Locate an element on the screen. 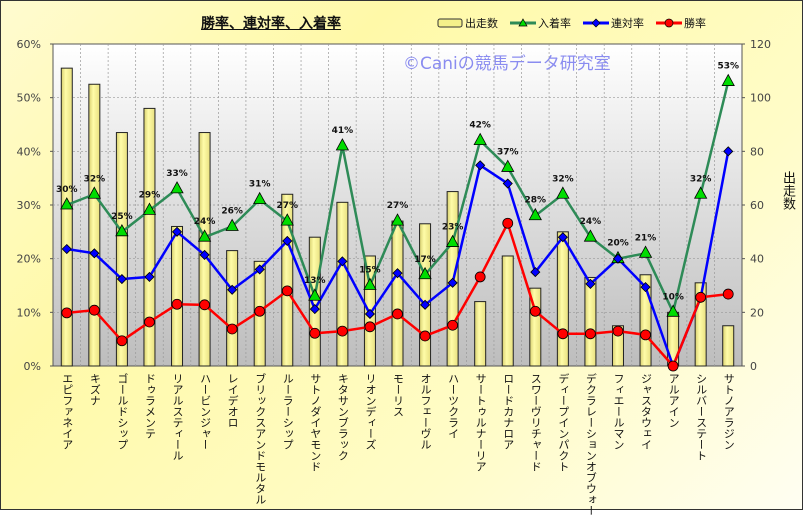 The width and height of the screenshot is (803, 516). x-tick-label: リアルスティール is located at coordinates (178, 417).